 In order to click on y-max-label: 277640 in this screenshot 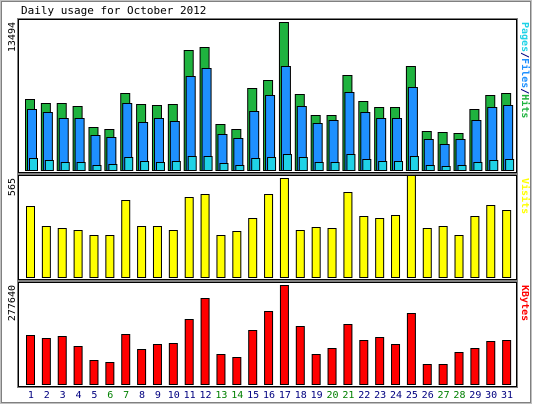, I will do `click(12, 303)`.